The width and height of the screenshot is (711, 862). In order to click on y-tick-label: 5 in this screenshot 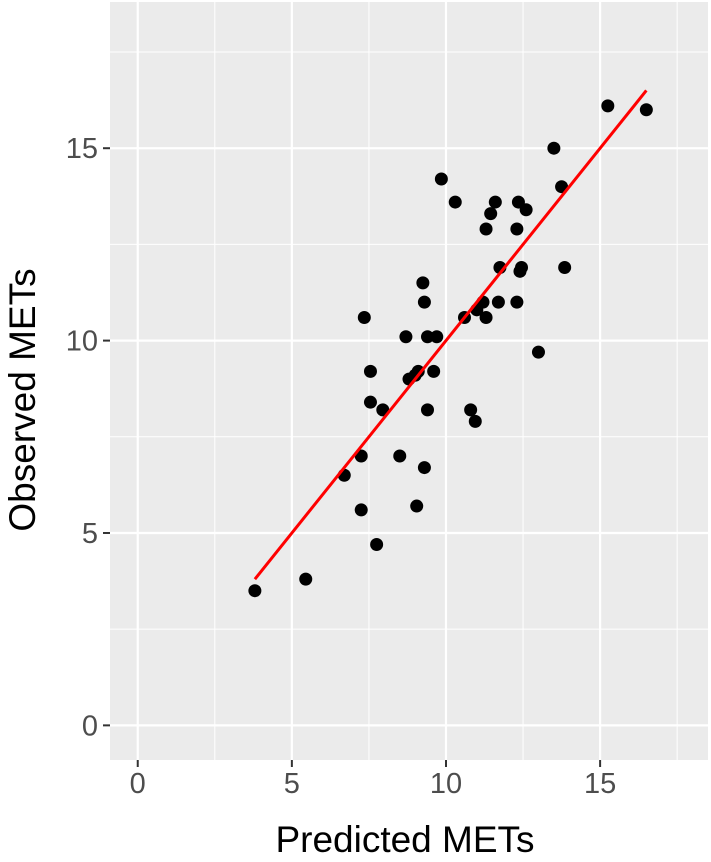, I will do `click(90, 534)`.